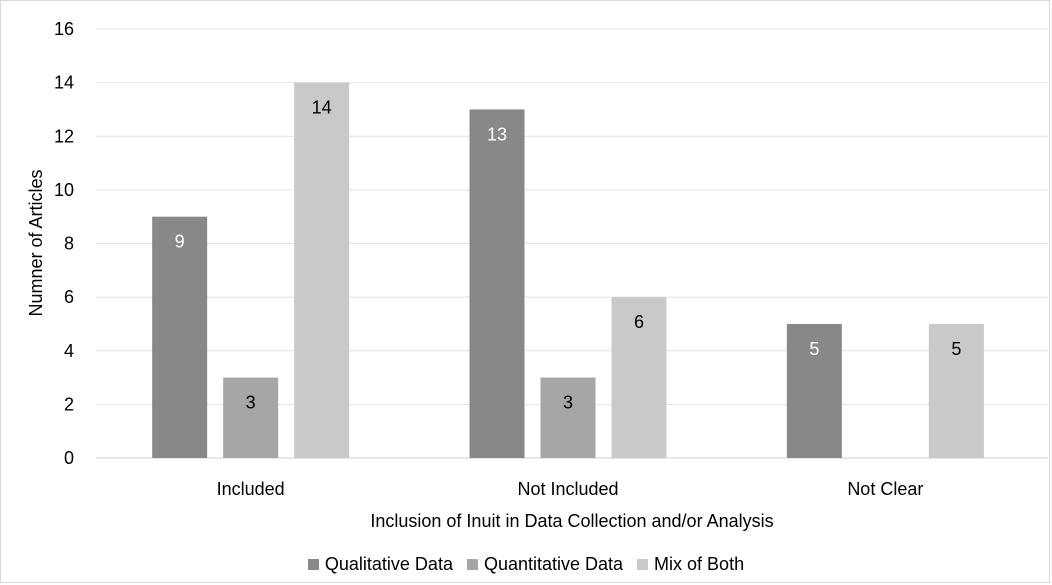  Describe the element at coordinates (322, 108) in the screenshot. I see `data-label: 14` at that location.